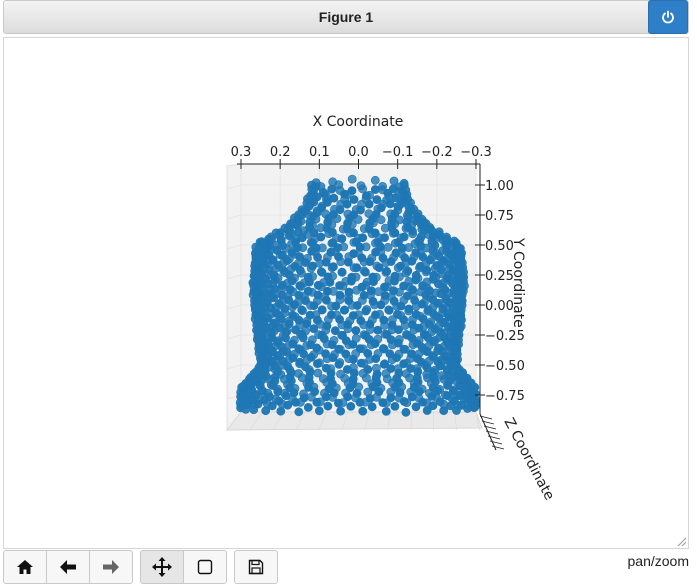 This screenshot has height=585, width=697. I want to click on home-icon, so click(25, 567).